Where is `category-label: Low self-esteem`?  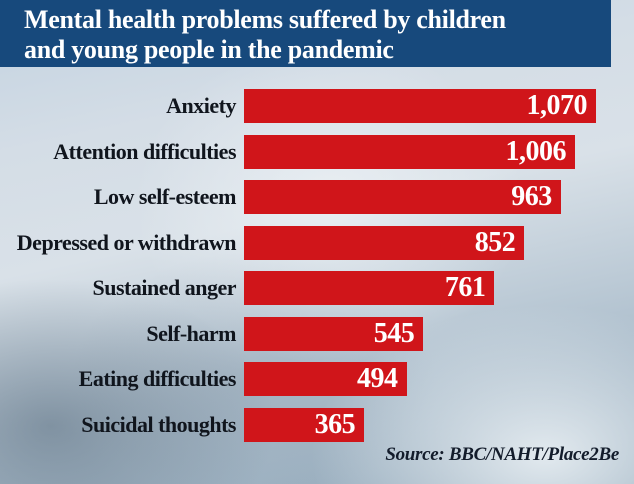
category-label: Low self-esteem is located at coordinates (165, 196).